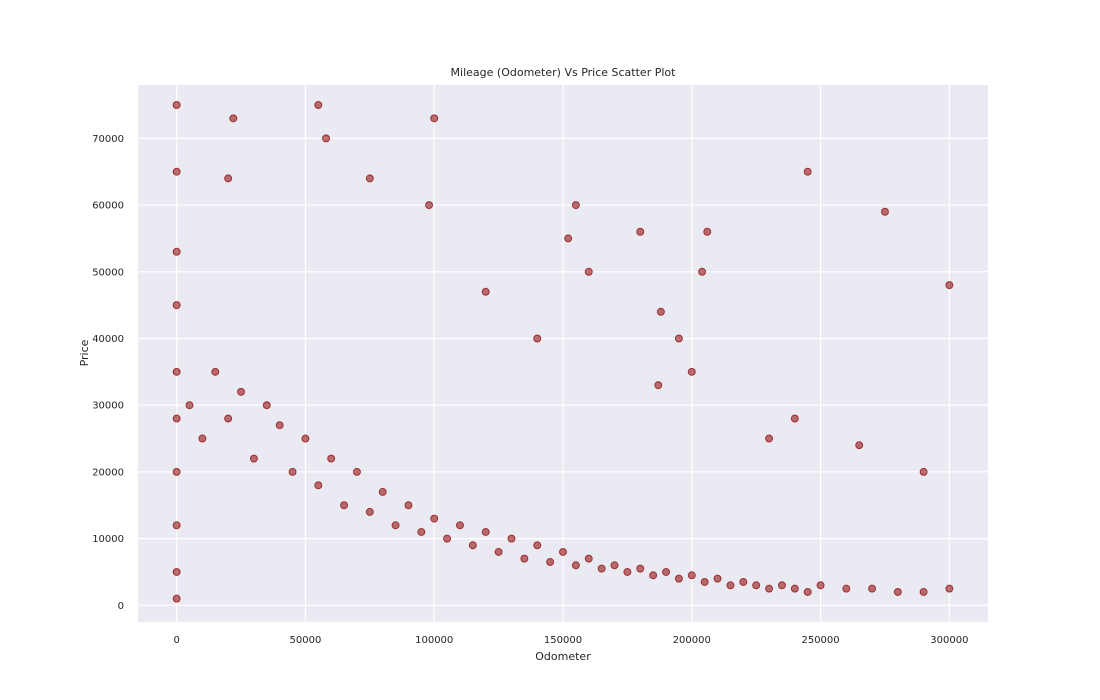 This screenshot has height=700, width=1100. I want to click on y-axis-label: Price, so click(84, 352).